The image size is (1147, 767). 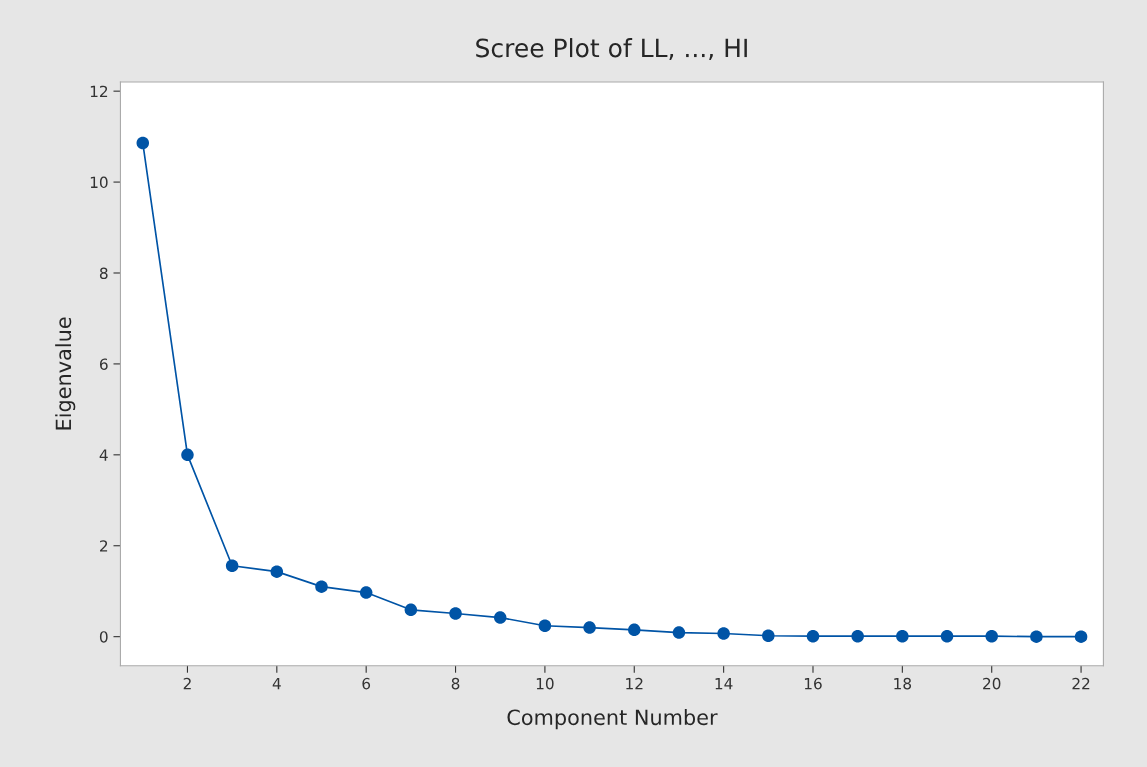 I want to click on y-tick-label: 8, so click(x=103, y=273).